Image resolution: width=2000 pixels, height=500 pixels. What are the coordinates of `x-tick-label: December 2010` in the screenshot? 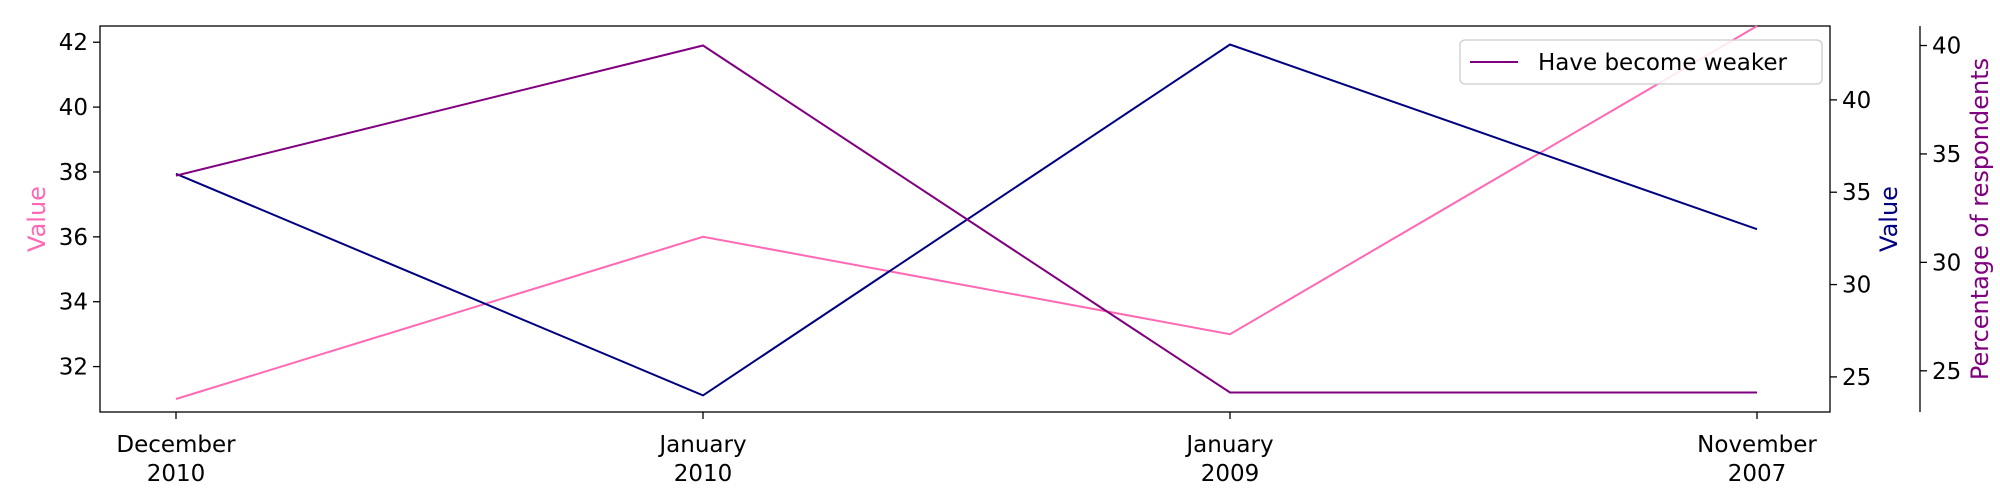 It's located at (176, 459).